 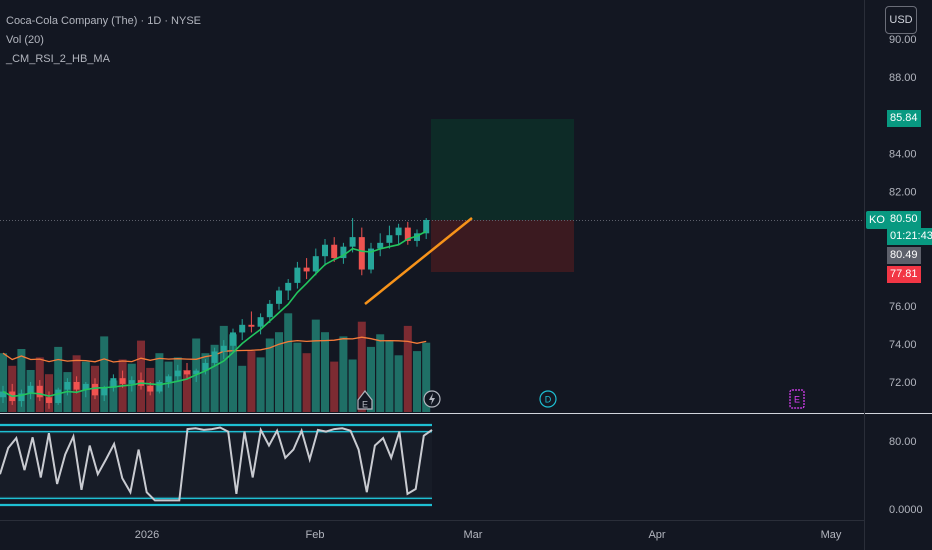 I want to click on target-zone, so click(x=502, y=169).